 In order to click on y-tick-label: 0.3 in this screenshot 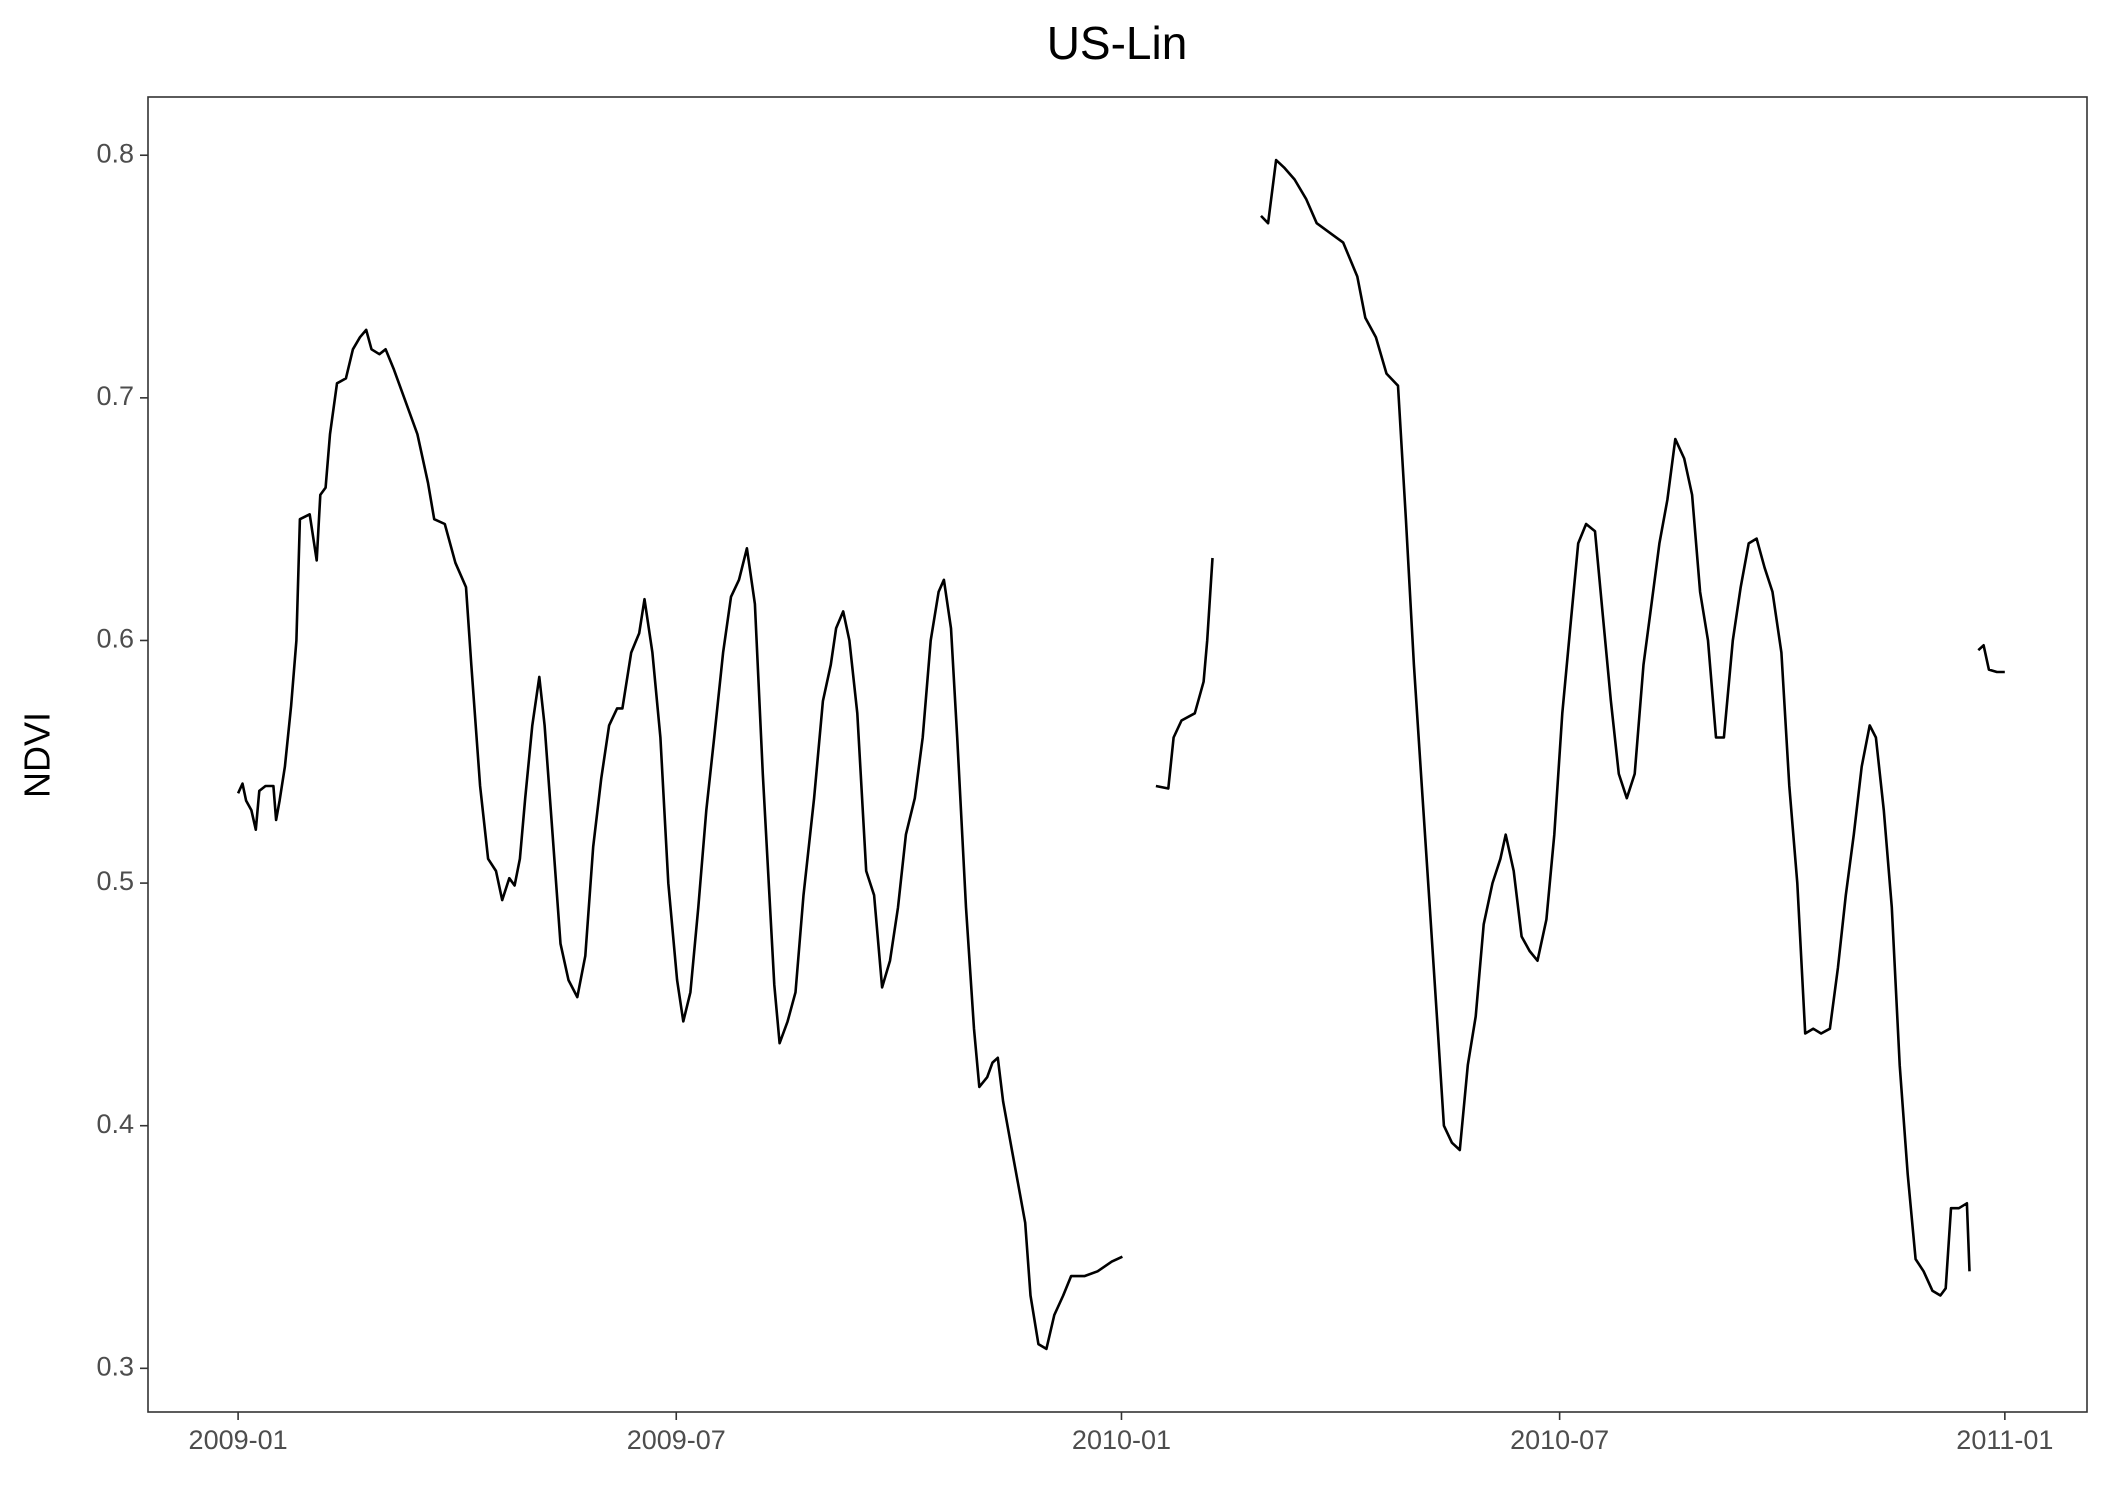, I will do `click(115, 1366)`.